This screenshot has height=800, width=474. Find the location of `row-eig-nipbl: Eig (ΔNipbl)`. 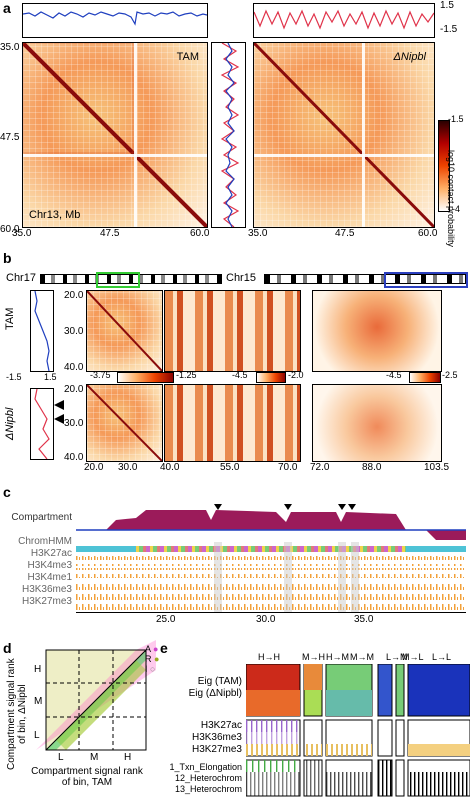

row-eig-nipbl: Eig (ΔNipbl) is located at coordinates (215, 693).